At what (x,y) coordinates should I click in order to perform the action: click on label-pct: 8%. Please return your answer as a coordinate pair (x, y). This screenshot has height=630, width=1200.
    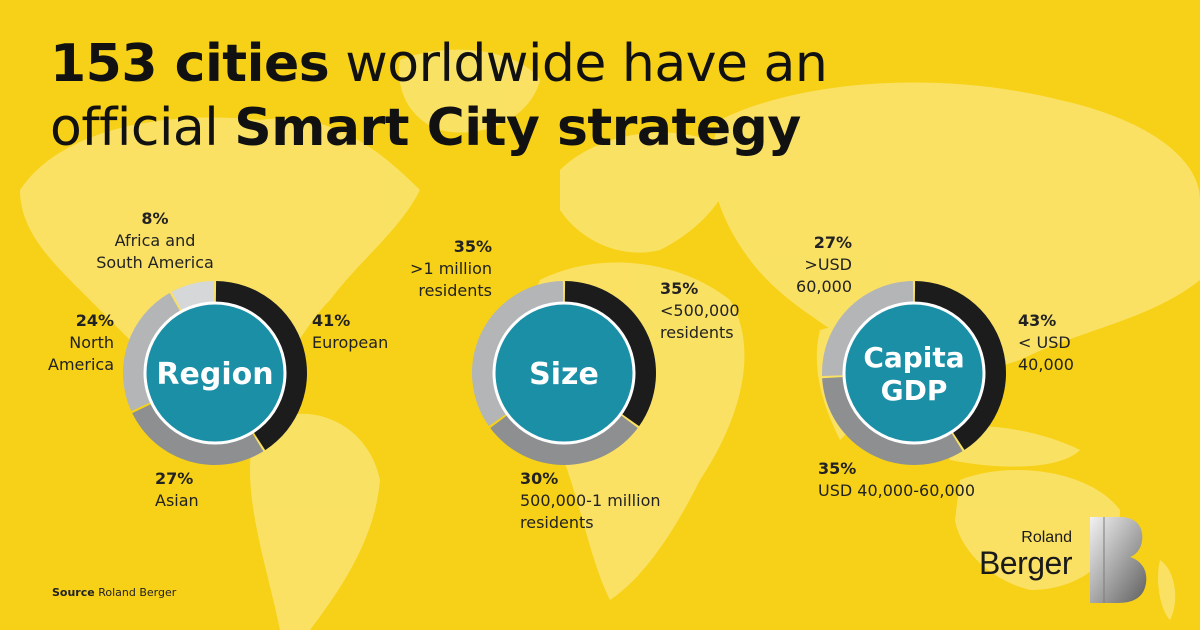
    Looking at the image, I should click on (155, 218).